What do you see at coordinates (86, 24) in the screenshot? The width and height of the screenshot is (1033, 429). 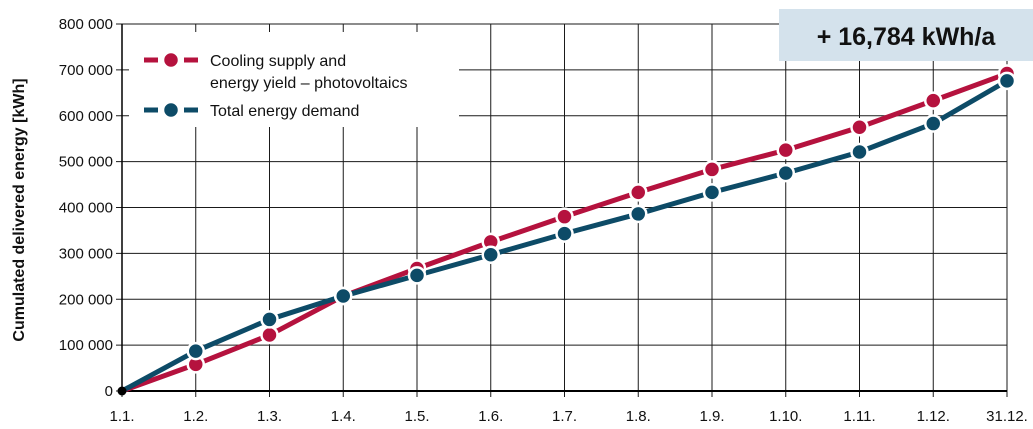 I see `y-tick-label: 800 000` at bounding box center [86, 24].